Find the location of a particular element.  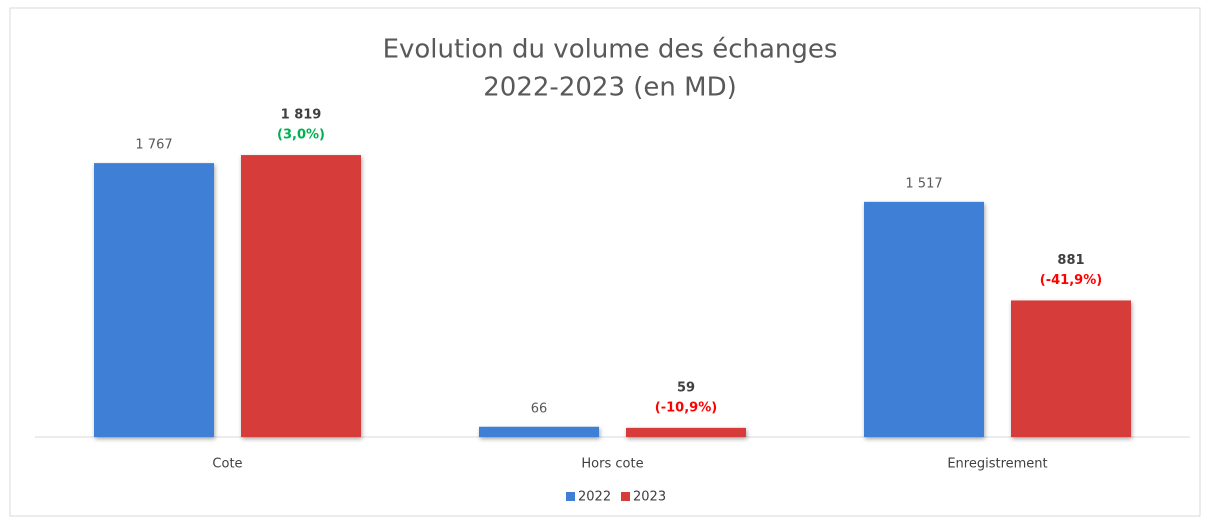

x-tick-label: Hors cote is located at coordinates (612, 464).